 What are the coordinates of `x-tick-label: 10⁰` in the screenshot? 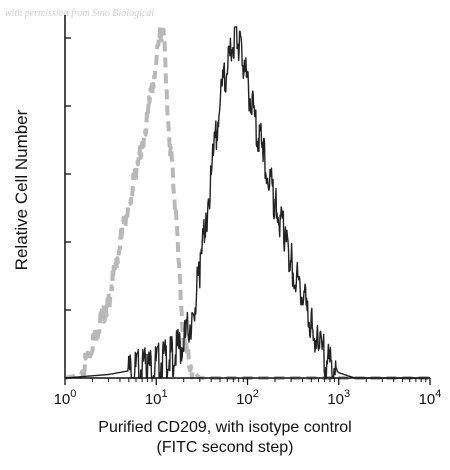 It's located at (65, 398).